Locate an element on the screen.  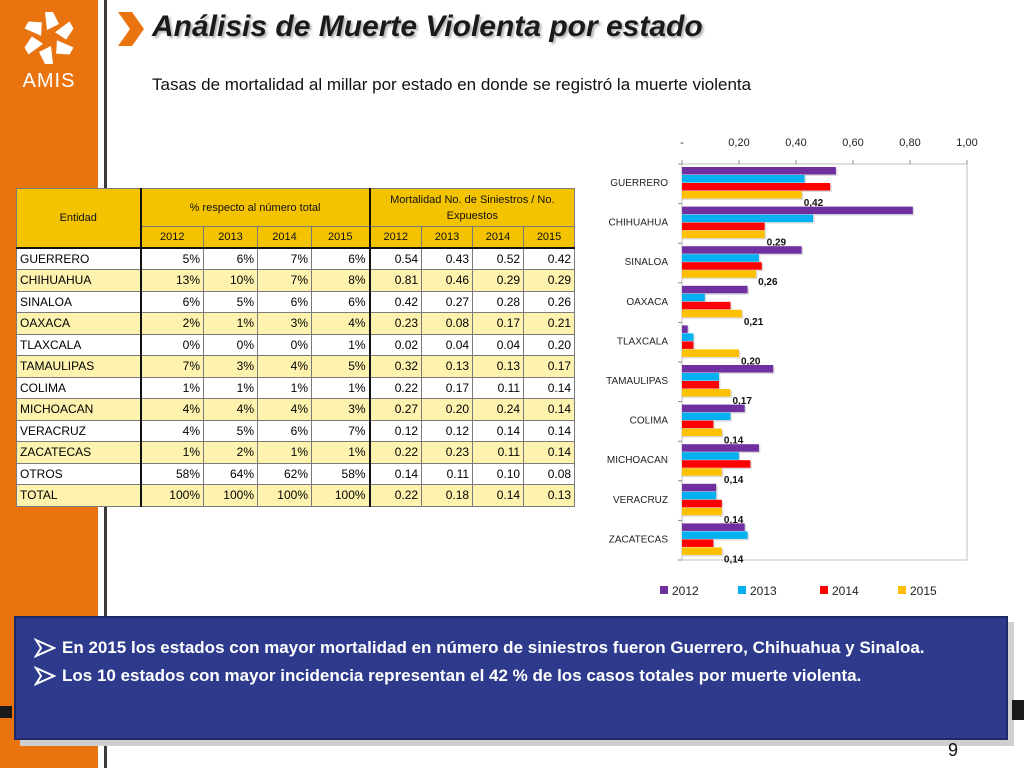
table-row: ZACATECAS 1% 2% 1% 1% 0.22 0.23 0.11 0.14 is located at coordinates (296, 452).